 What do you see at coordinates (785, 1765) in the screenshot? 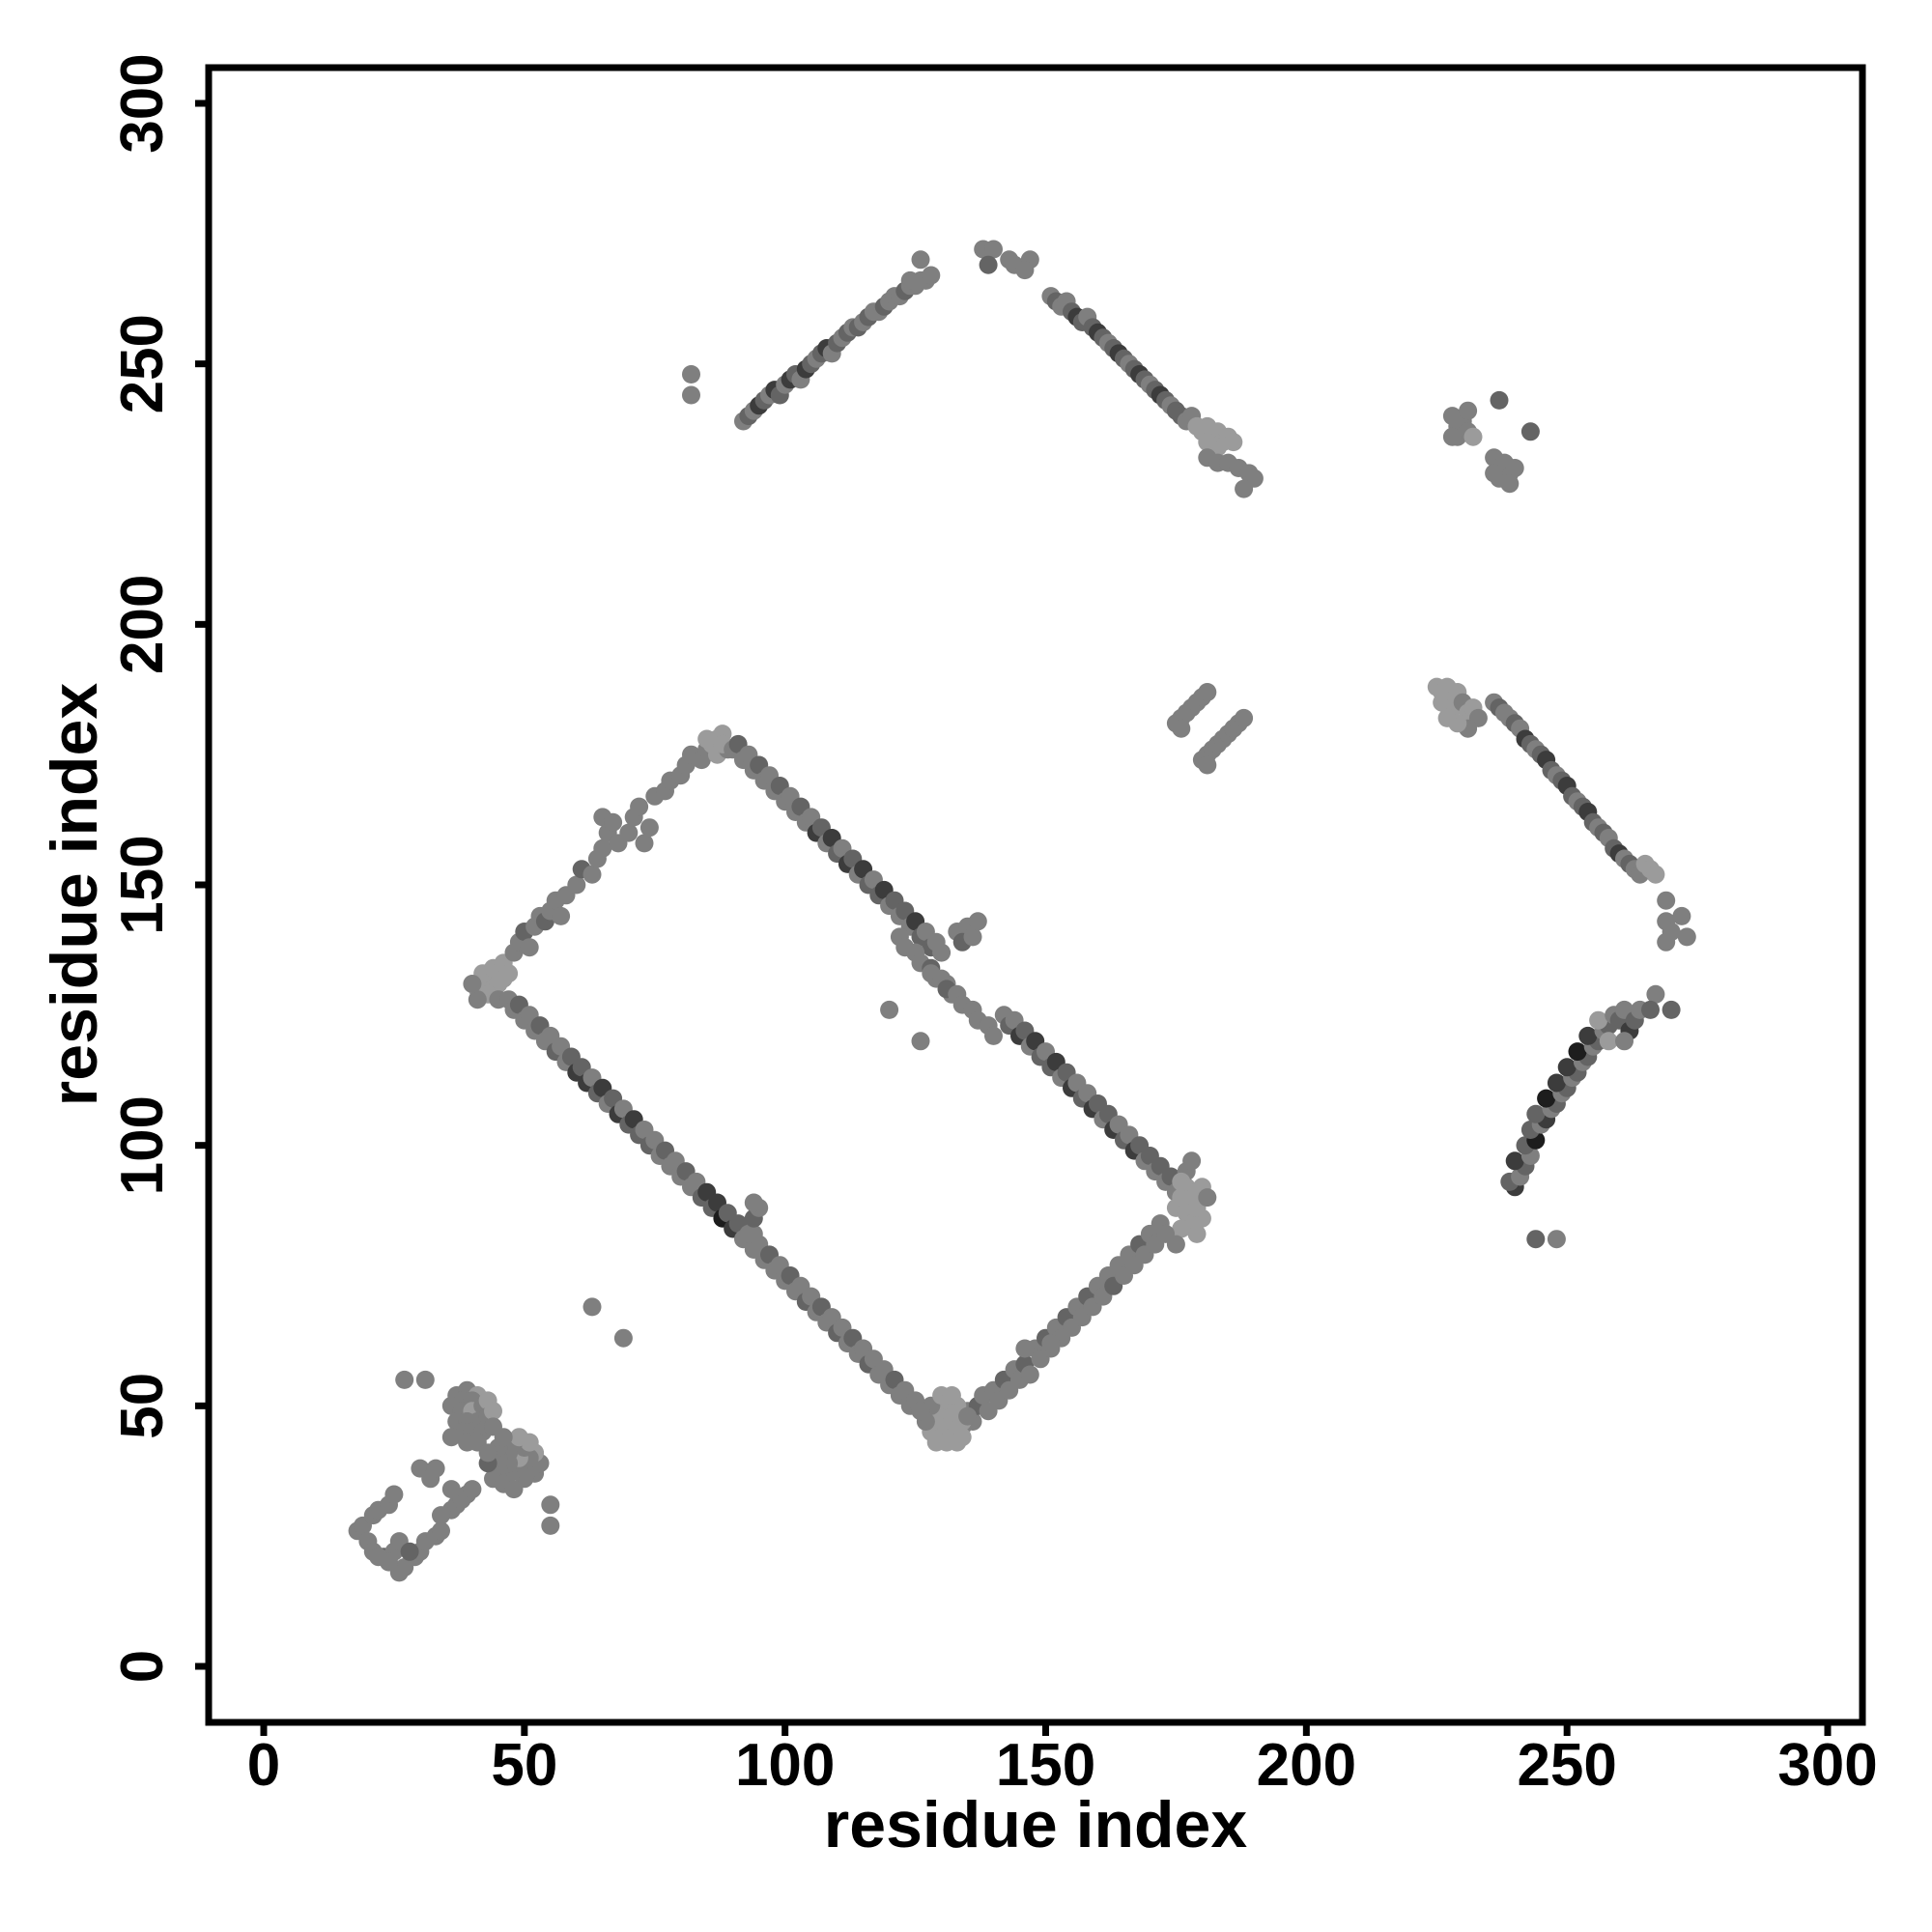
I see `x-tick-label: 100` at bounding box center [785, 1765].